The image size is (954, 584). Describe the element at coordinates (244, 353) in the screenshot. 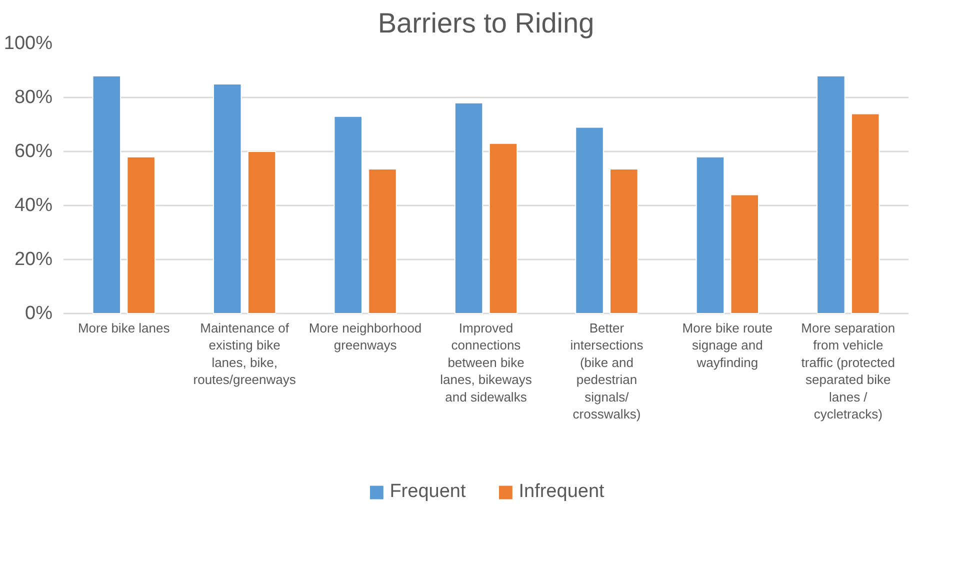

I see `x-tick-label: Maintenance of existing bike lanes, bike, routes/greenways` at that location.